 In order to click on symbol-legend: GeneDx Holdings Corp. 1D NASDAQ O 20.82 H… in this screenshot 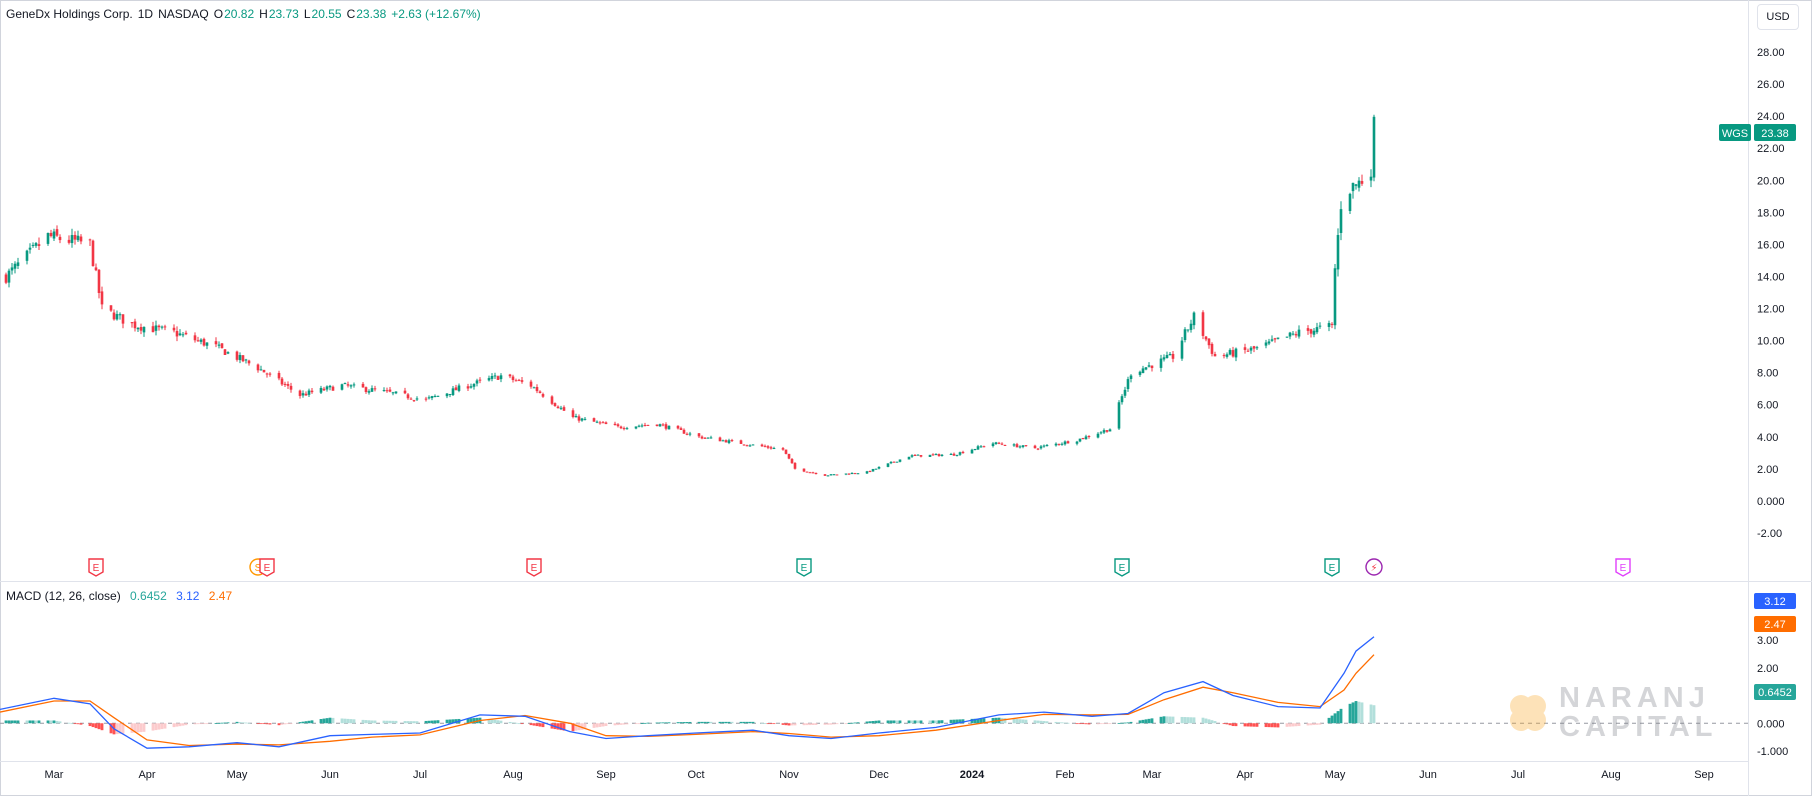, I will do `click(246, 14)`.